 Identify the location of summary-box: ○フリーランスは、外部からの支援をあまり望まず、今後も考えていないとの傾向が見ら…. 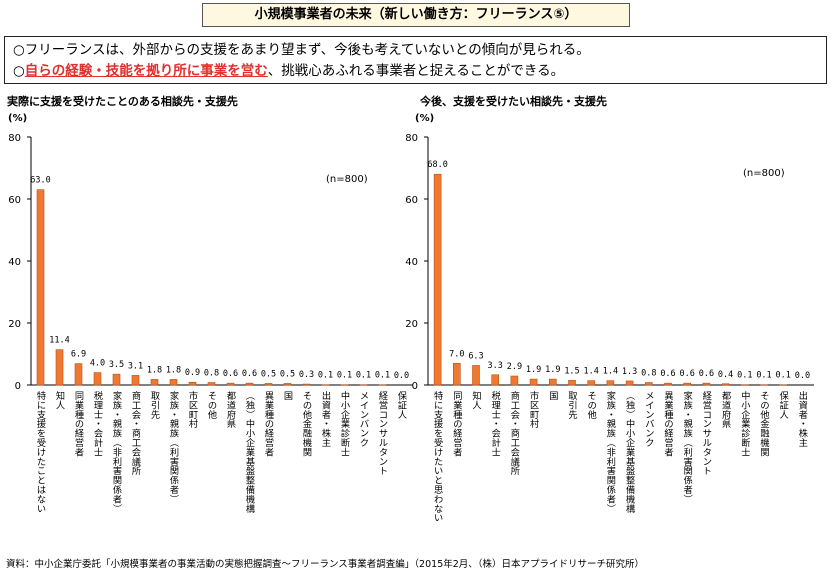
(415, 60).